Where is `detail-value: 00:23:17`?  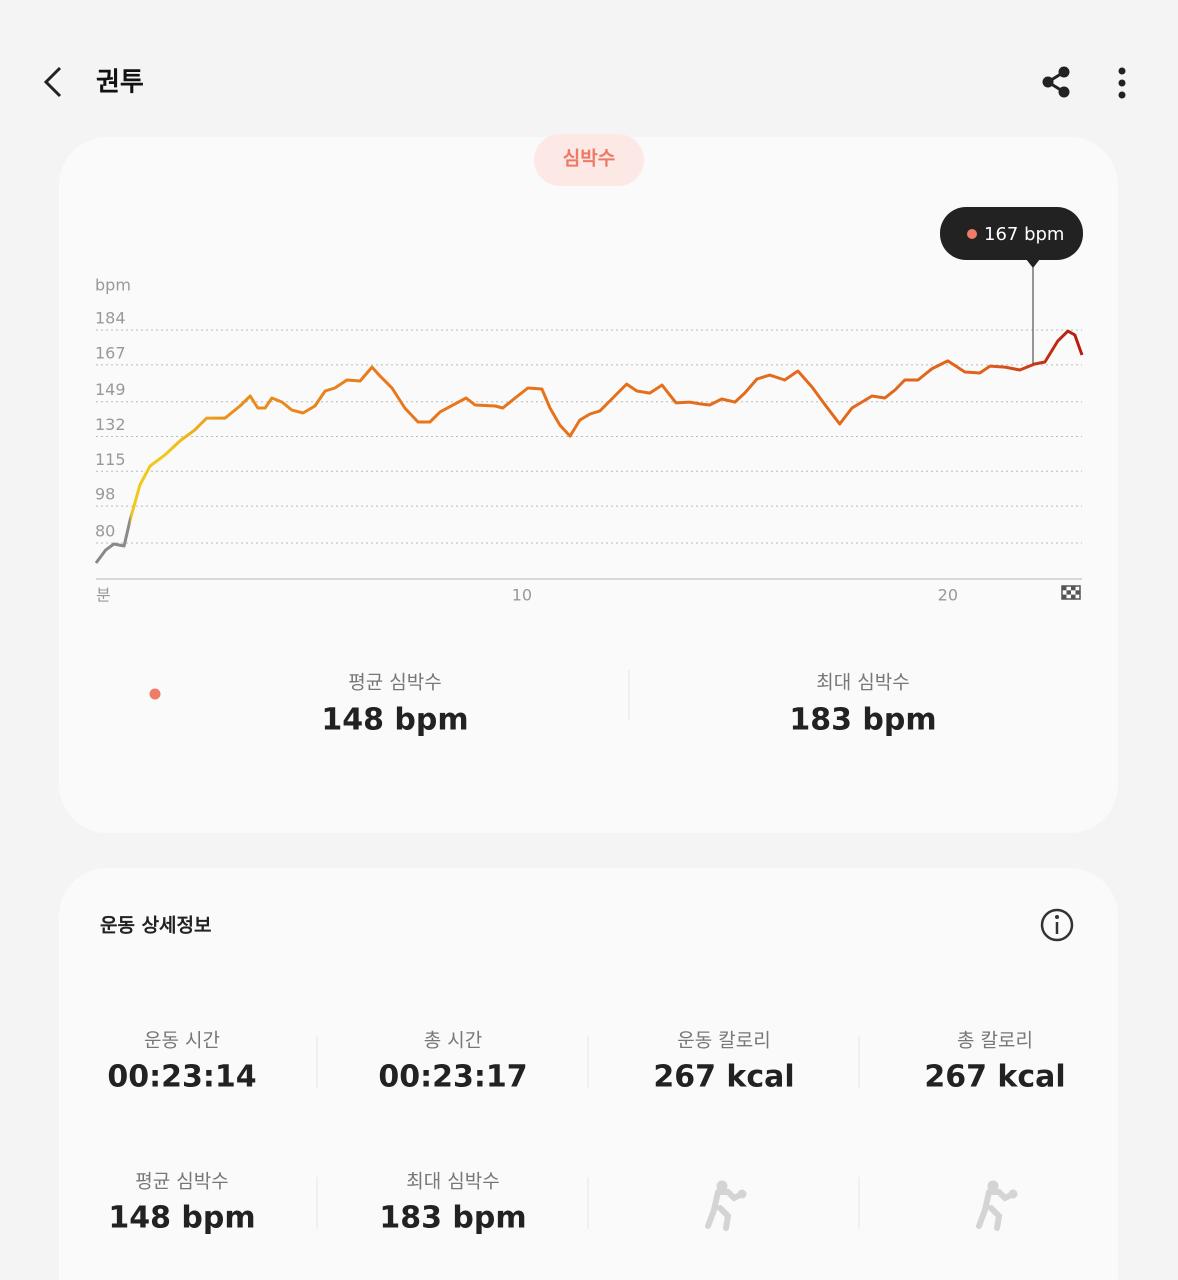 detail-value: 00:23:17 is located at coordinates (452, 1077).